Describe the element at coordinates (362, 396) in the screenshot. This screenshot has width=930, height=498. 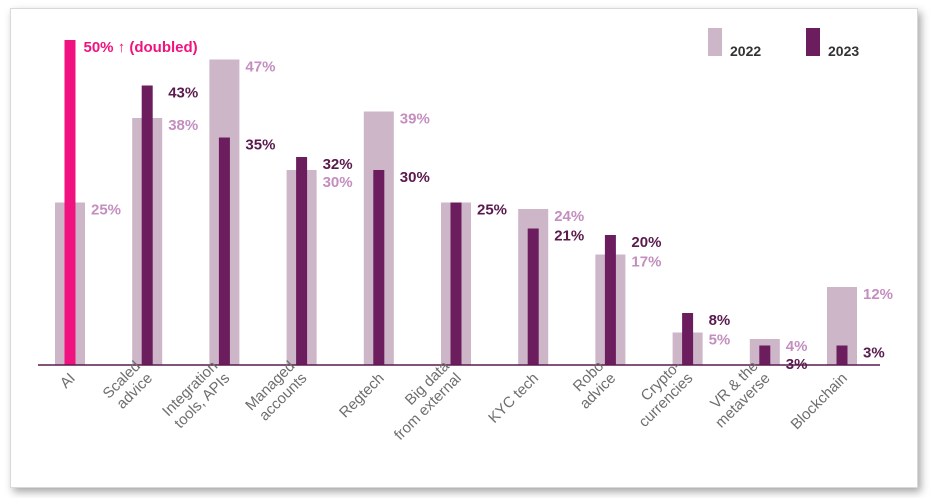
I see `tick-label-regtech: Regtech` at that location.